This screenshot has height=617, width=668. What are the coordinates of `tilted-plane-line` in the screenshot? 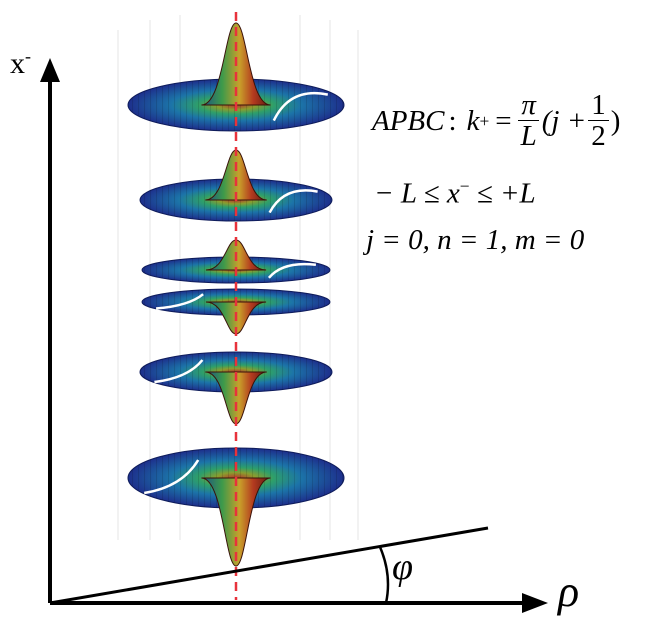 It's located at (269, 565).